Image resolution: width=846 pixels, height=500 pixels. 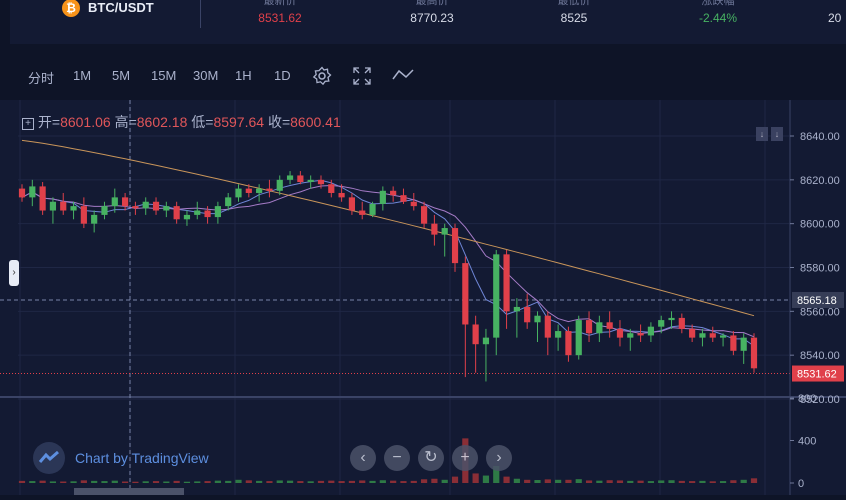 What do you see at coordinates (499, 458) in the screenshot?
I see `scroll-right-button: ›` at bounding box center [499, 458].